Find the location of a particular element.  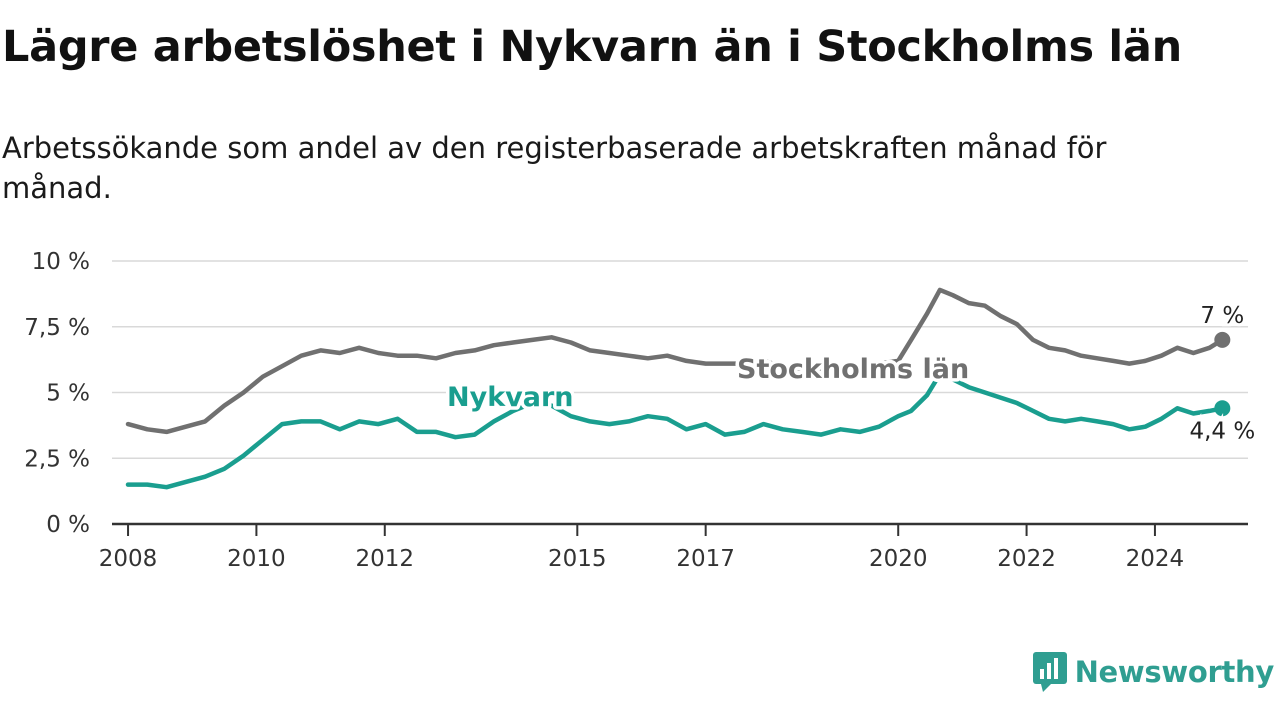

y-tick-label: 7,5 % is located at coordinates (57, 328).